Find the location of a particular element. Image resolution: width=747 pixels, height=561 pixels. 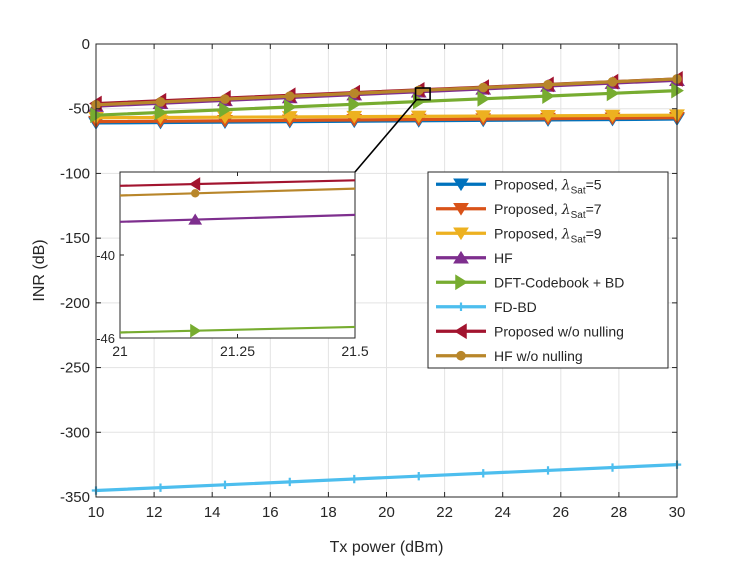

x-tick-label: 14 is located at coordinates (212, 512).